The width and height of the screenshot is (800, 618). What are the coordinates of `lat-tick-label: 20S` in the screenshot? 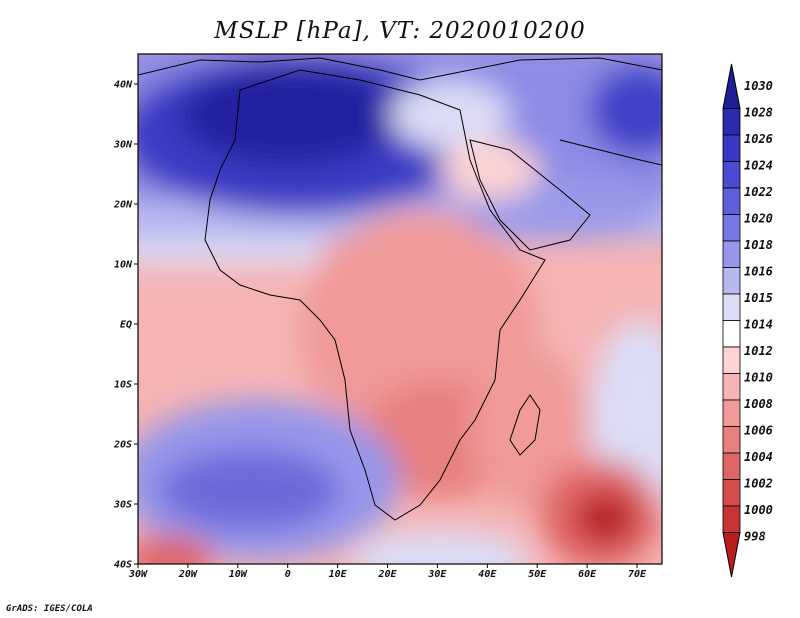 It's located at (122, 445).